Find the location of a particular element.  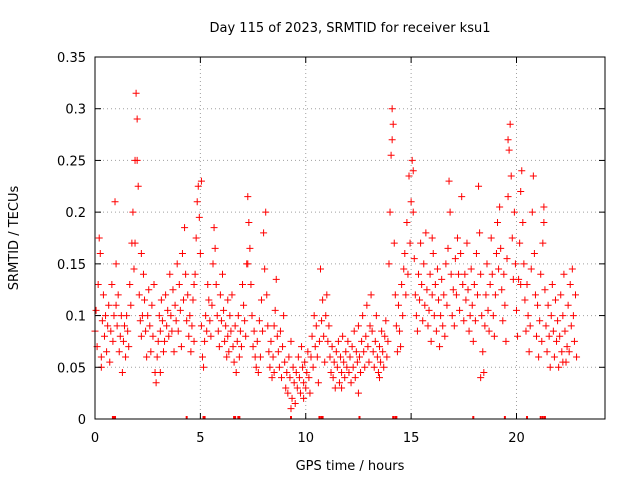

x-axis-label: GPS time / hours is located at coordinates (350, 466).